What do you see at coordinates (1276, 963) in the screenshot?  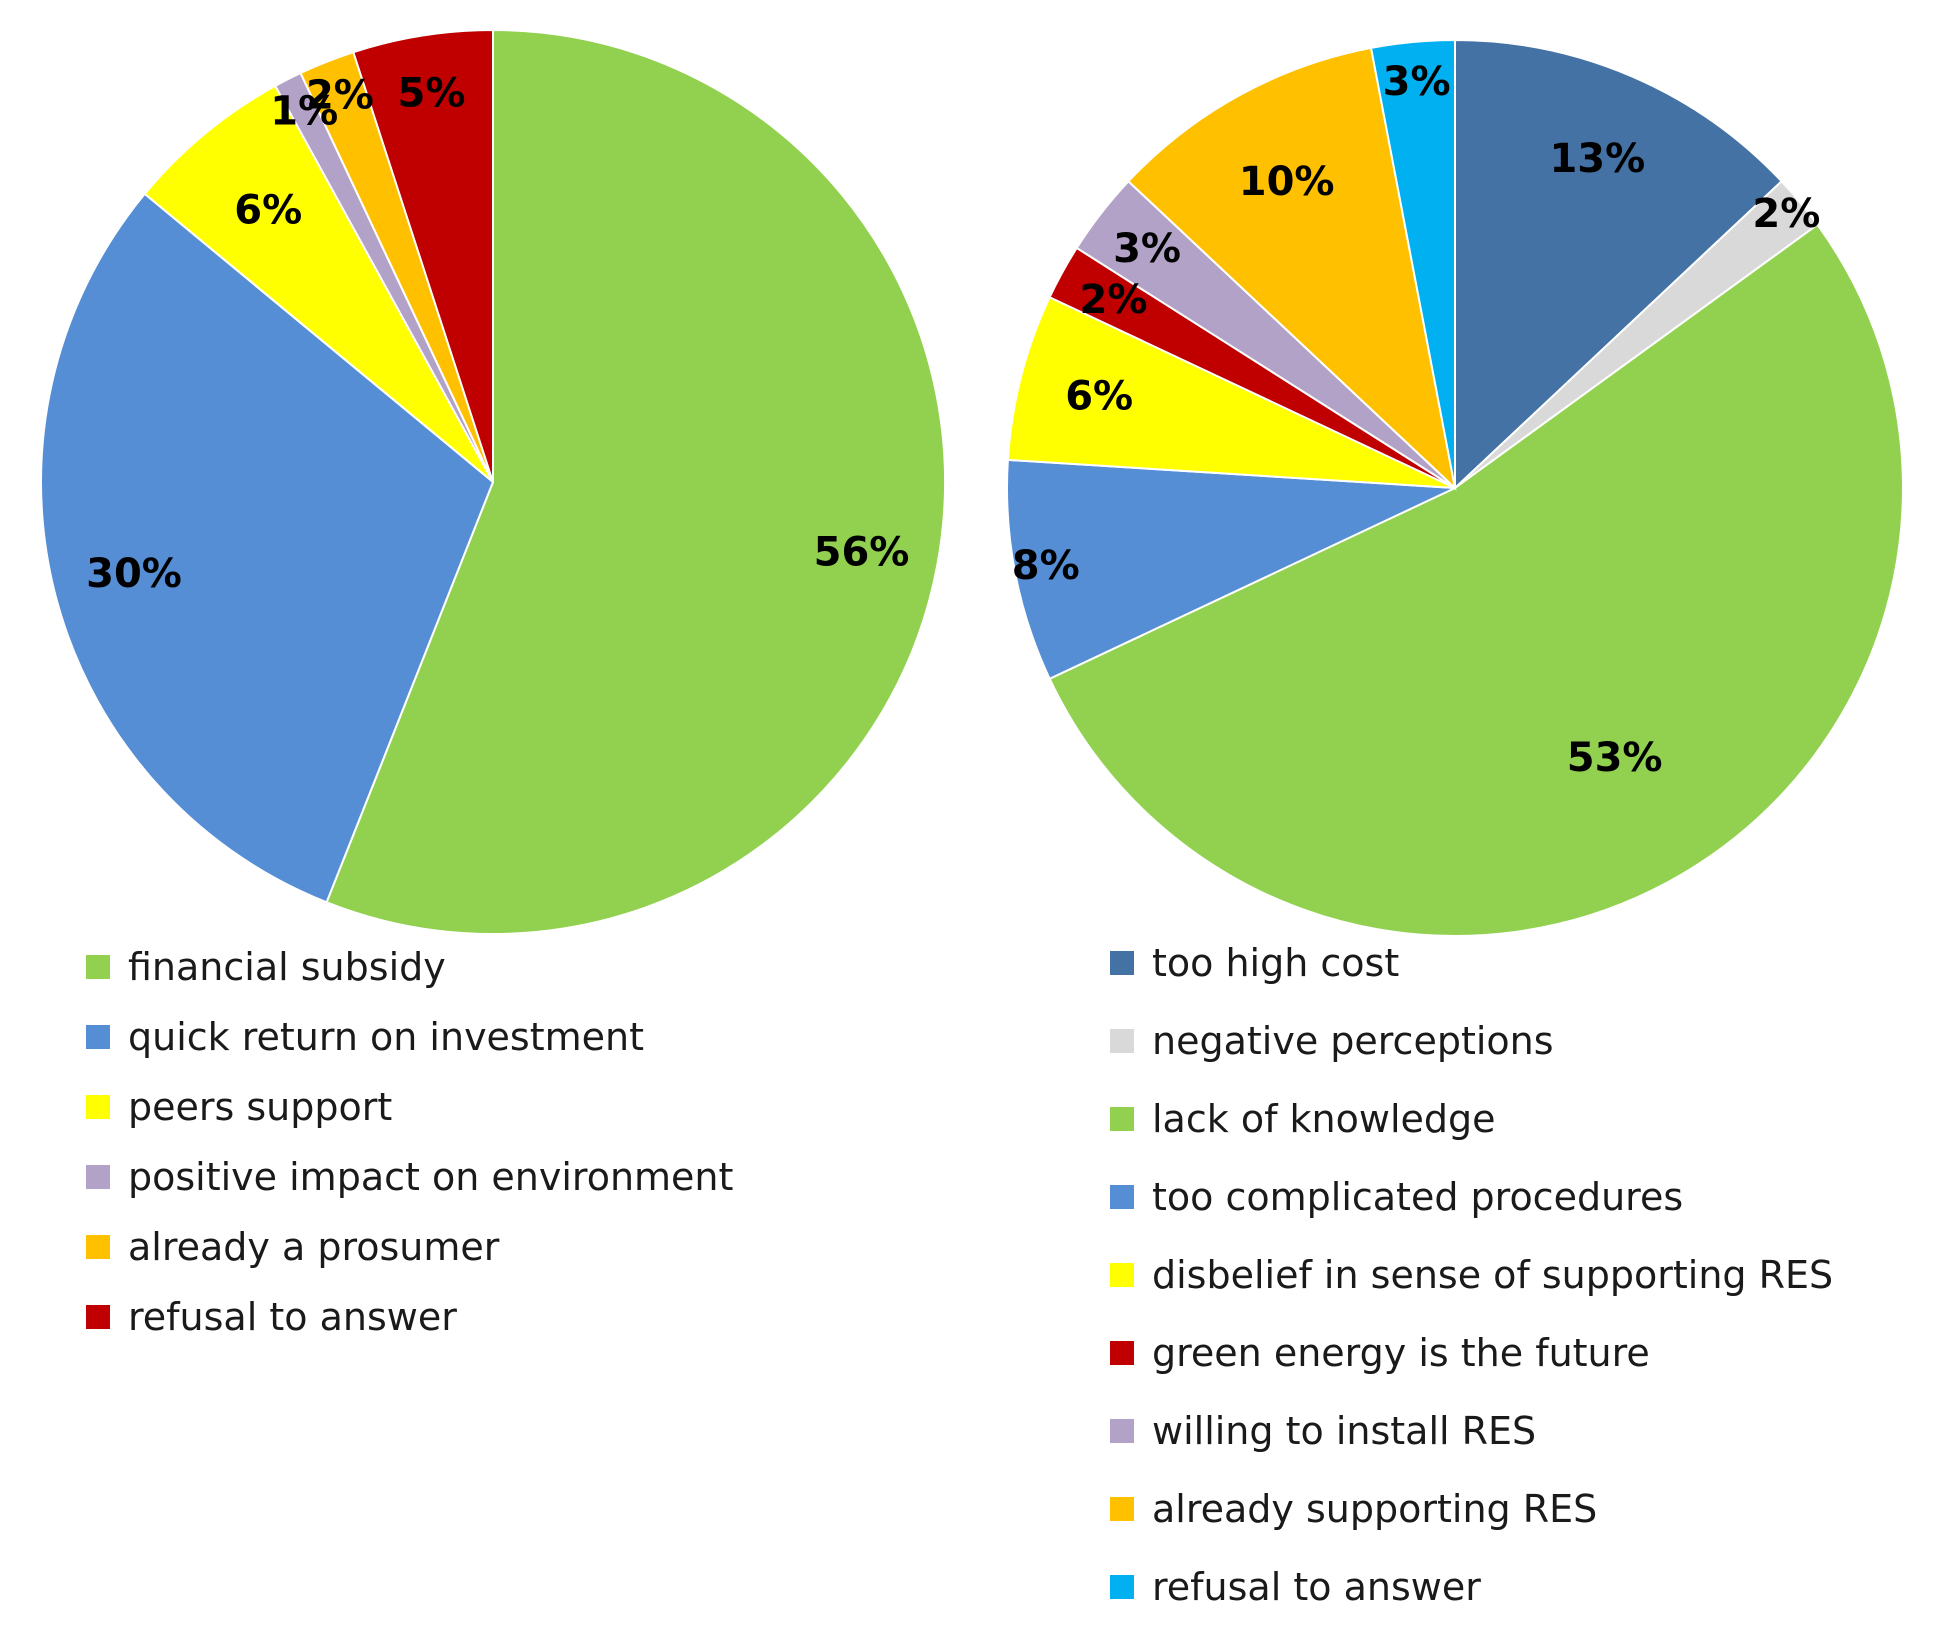 I see `legend-label: too high cost` at bounding box center [1276, 963].